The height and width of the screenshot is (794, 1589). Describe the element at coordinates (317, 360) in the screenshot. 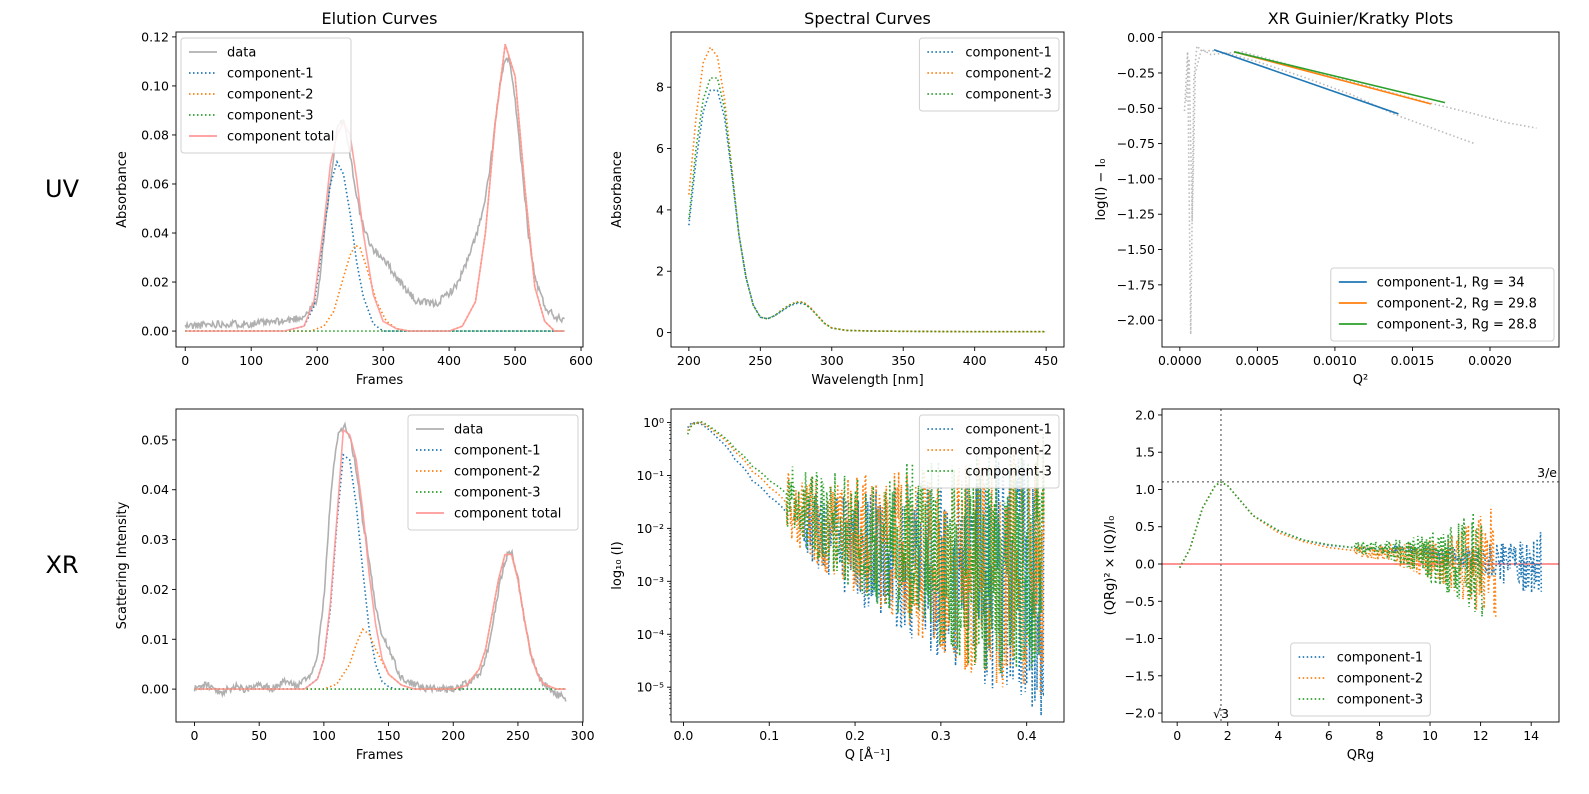

I see `x-tick-label: 200` at that location.